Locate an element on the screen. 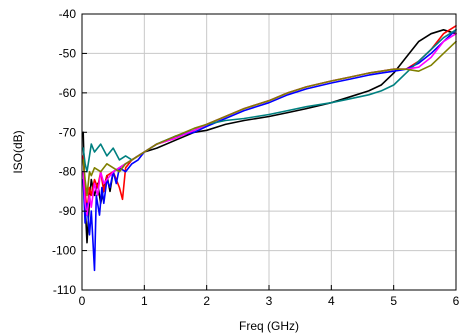 The width and height of the screenshot is (460, 336). y-tick-label: -100 is located at coordinates (64, 251).